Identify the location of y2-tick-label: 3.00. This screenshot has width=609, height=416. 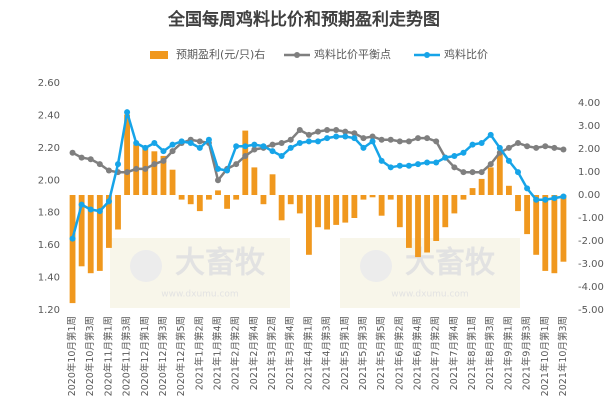
(589, 126).